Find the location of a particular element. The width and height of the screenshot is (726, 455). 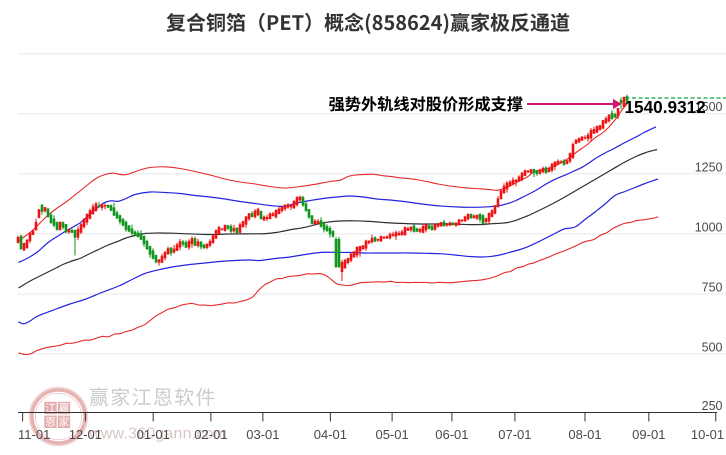

svg-text: www.360gann.com is located at coordinates (157, 434).